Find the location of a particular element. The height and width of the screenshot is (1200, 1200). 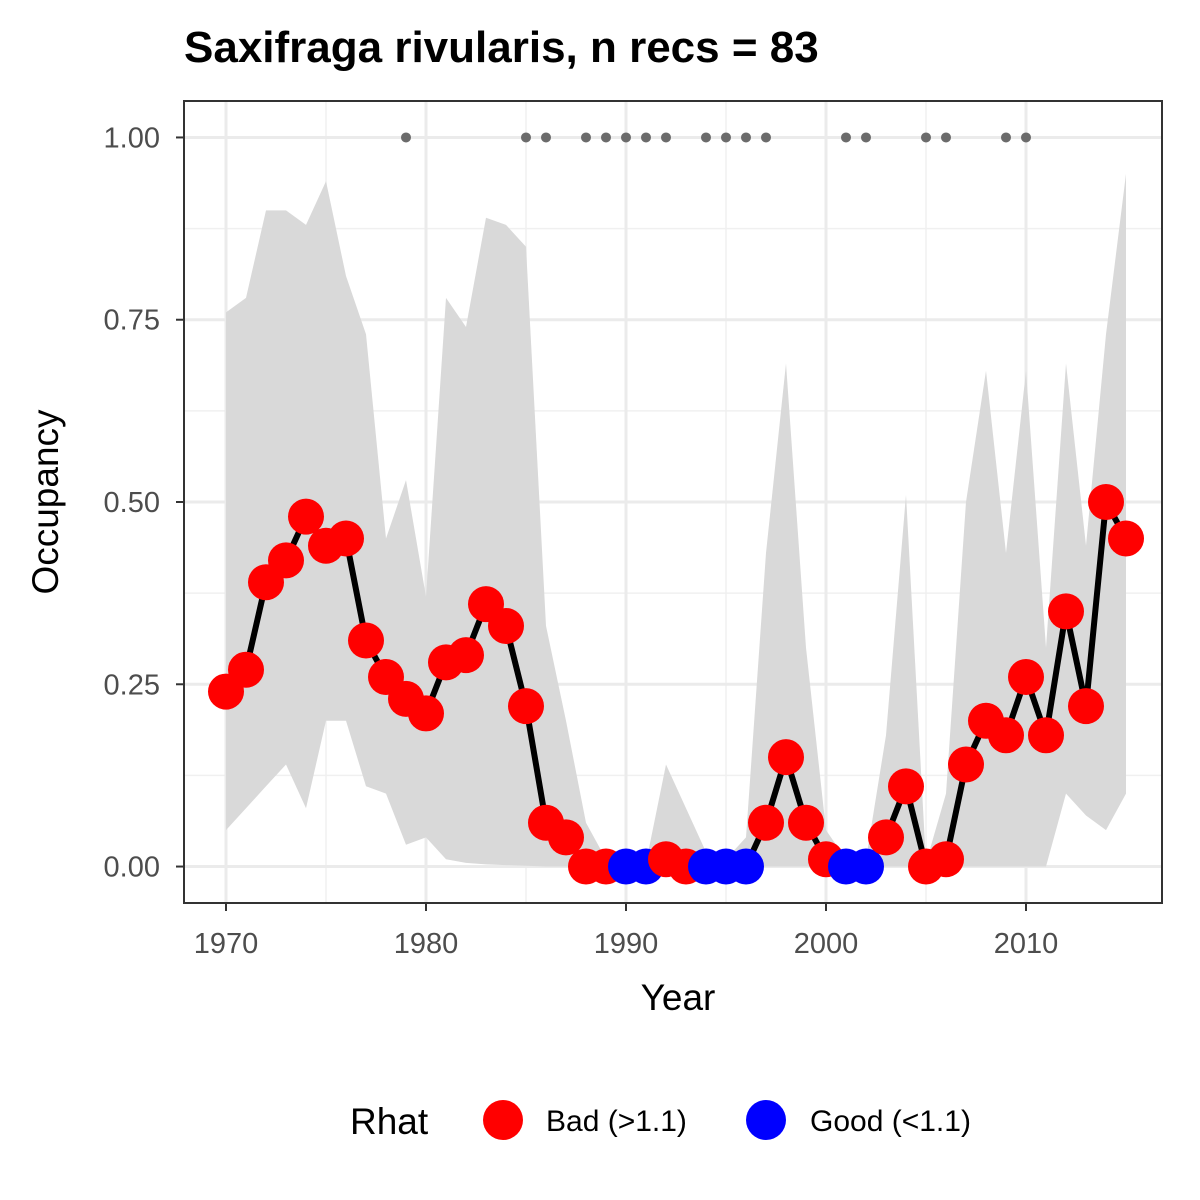

y-axis-ticks: 0.00 0.25 0.50 0.75 1.00 is located at coordinates (144, 503).